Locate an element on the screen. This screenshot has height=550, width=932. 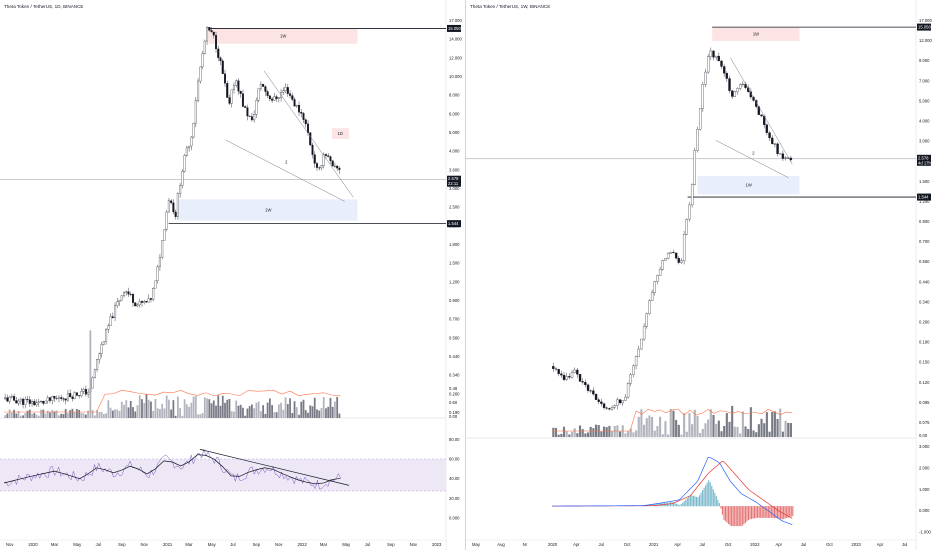
price-tick-label: 7.000 is located at coordinates (924, 80).